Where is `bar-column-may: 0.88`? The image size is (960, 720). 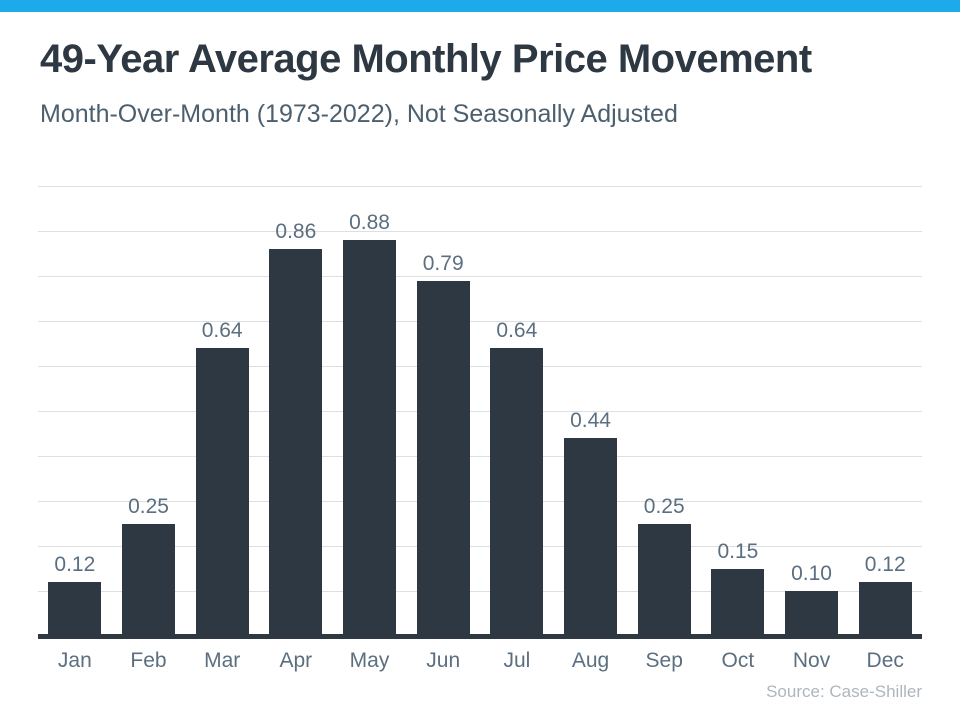
bar-column-may: 0.88 is located at coordinates (370, 411).